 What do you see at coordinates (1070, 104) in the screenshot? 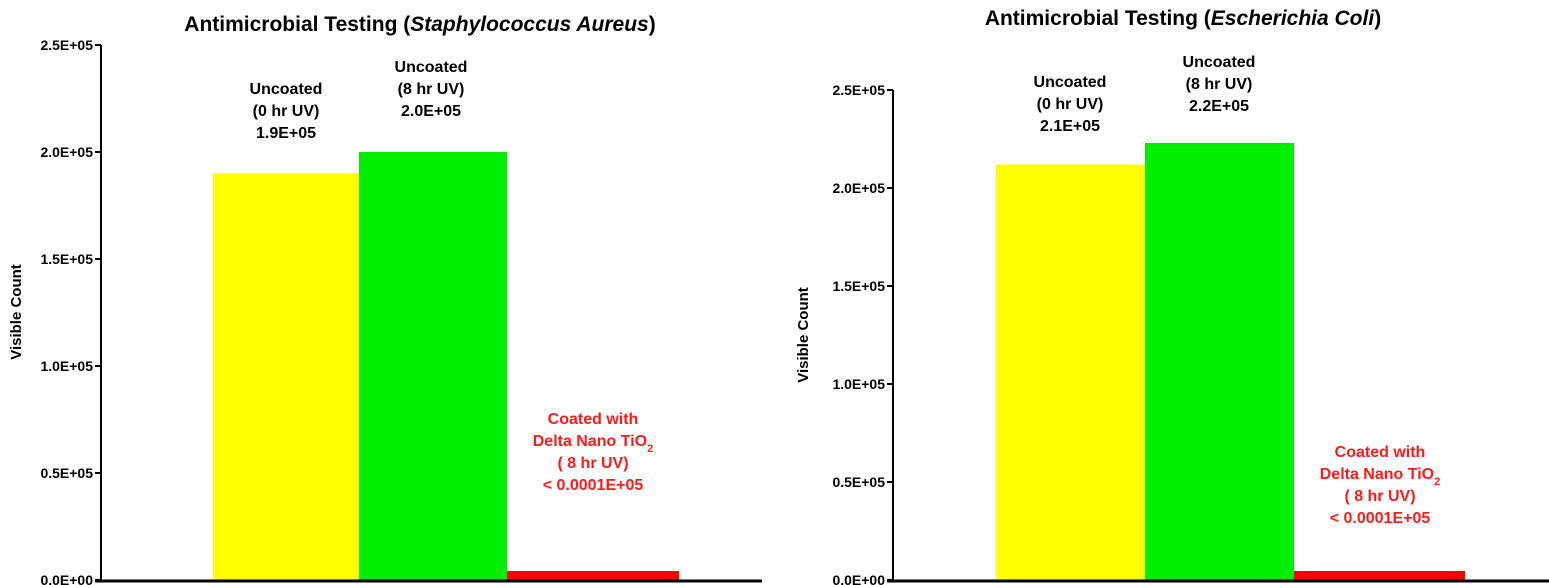
I see `bar-label-1: Uncoated (0 hr UV) 2.1E+05` at bounding box center [1070, 104].